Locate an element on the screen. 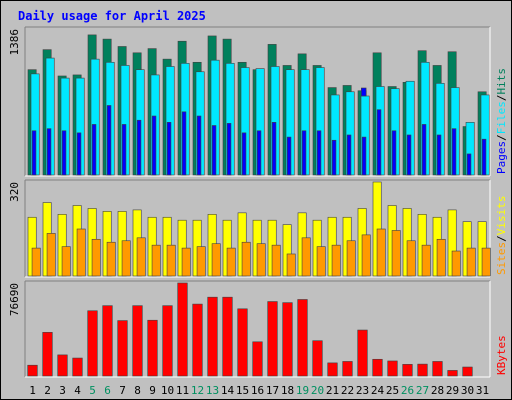 The image size is (512, 400). current-day-marker is located at coordinates (363, 92).